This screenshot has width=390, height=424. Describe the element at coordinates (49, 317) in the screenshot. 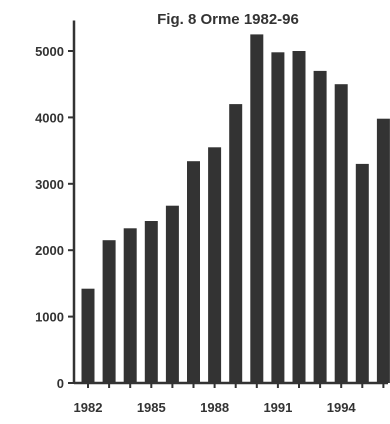

I see `y-tick-label: 1000` at that location.